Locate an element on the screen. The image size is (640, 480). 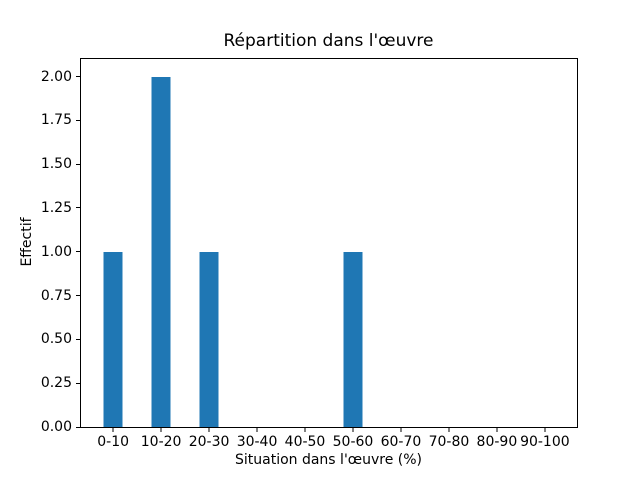
y-tick-label: 0.50 is located at coordinates (56, 339).